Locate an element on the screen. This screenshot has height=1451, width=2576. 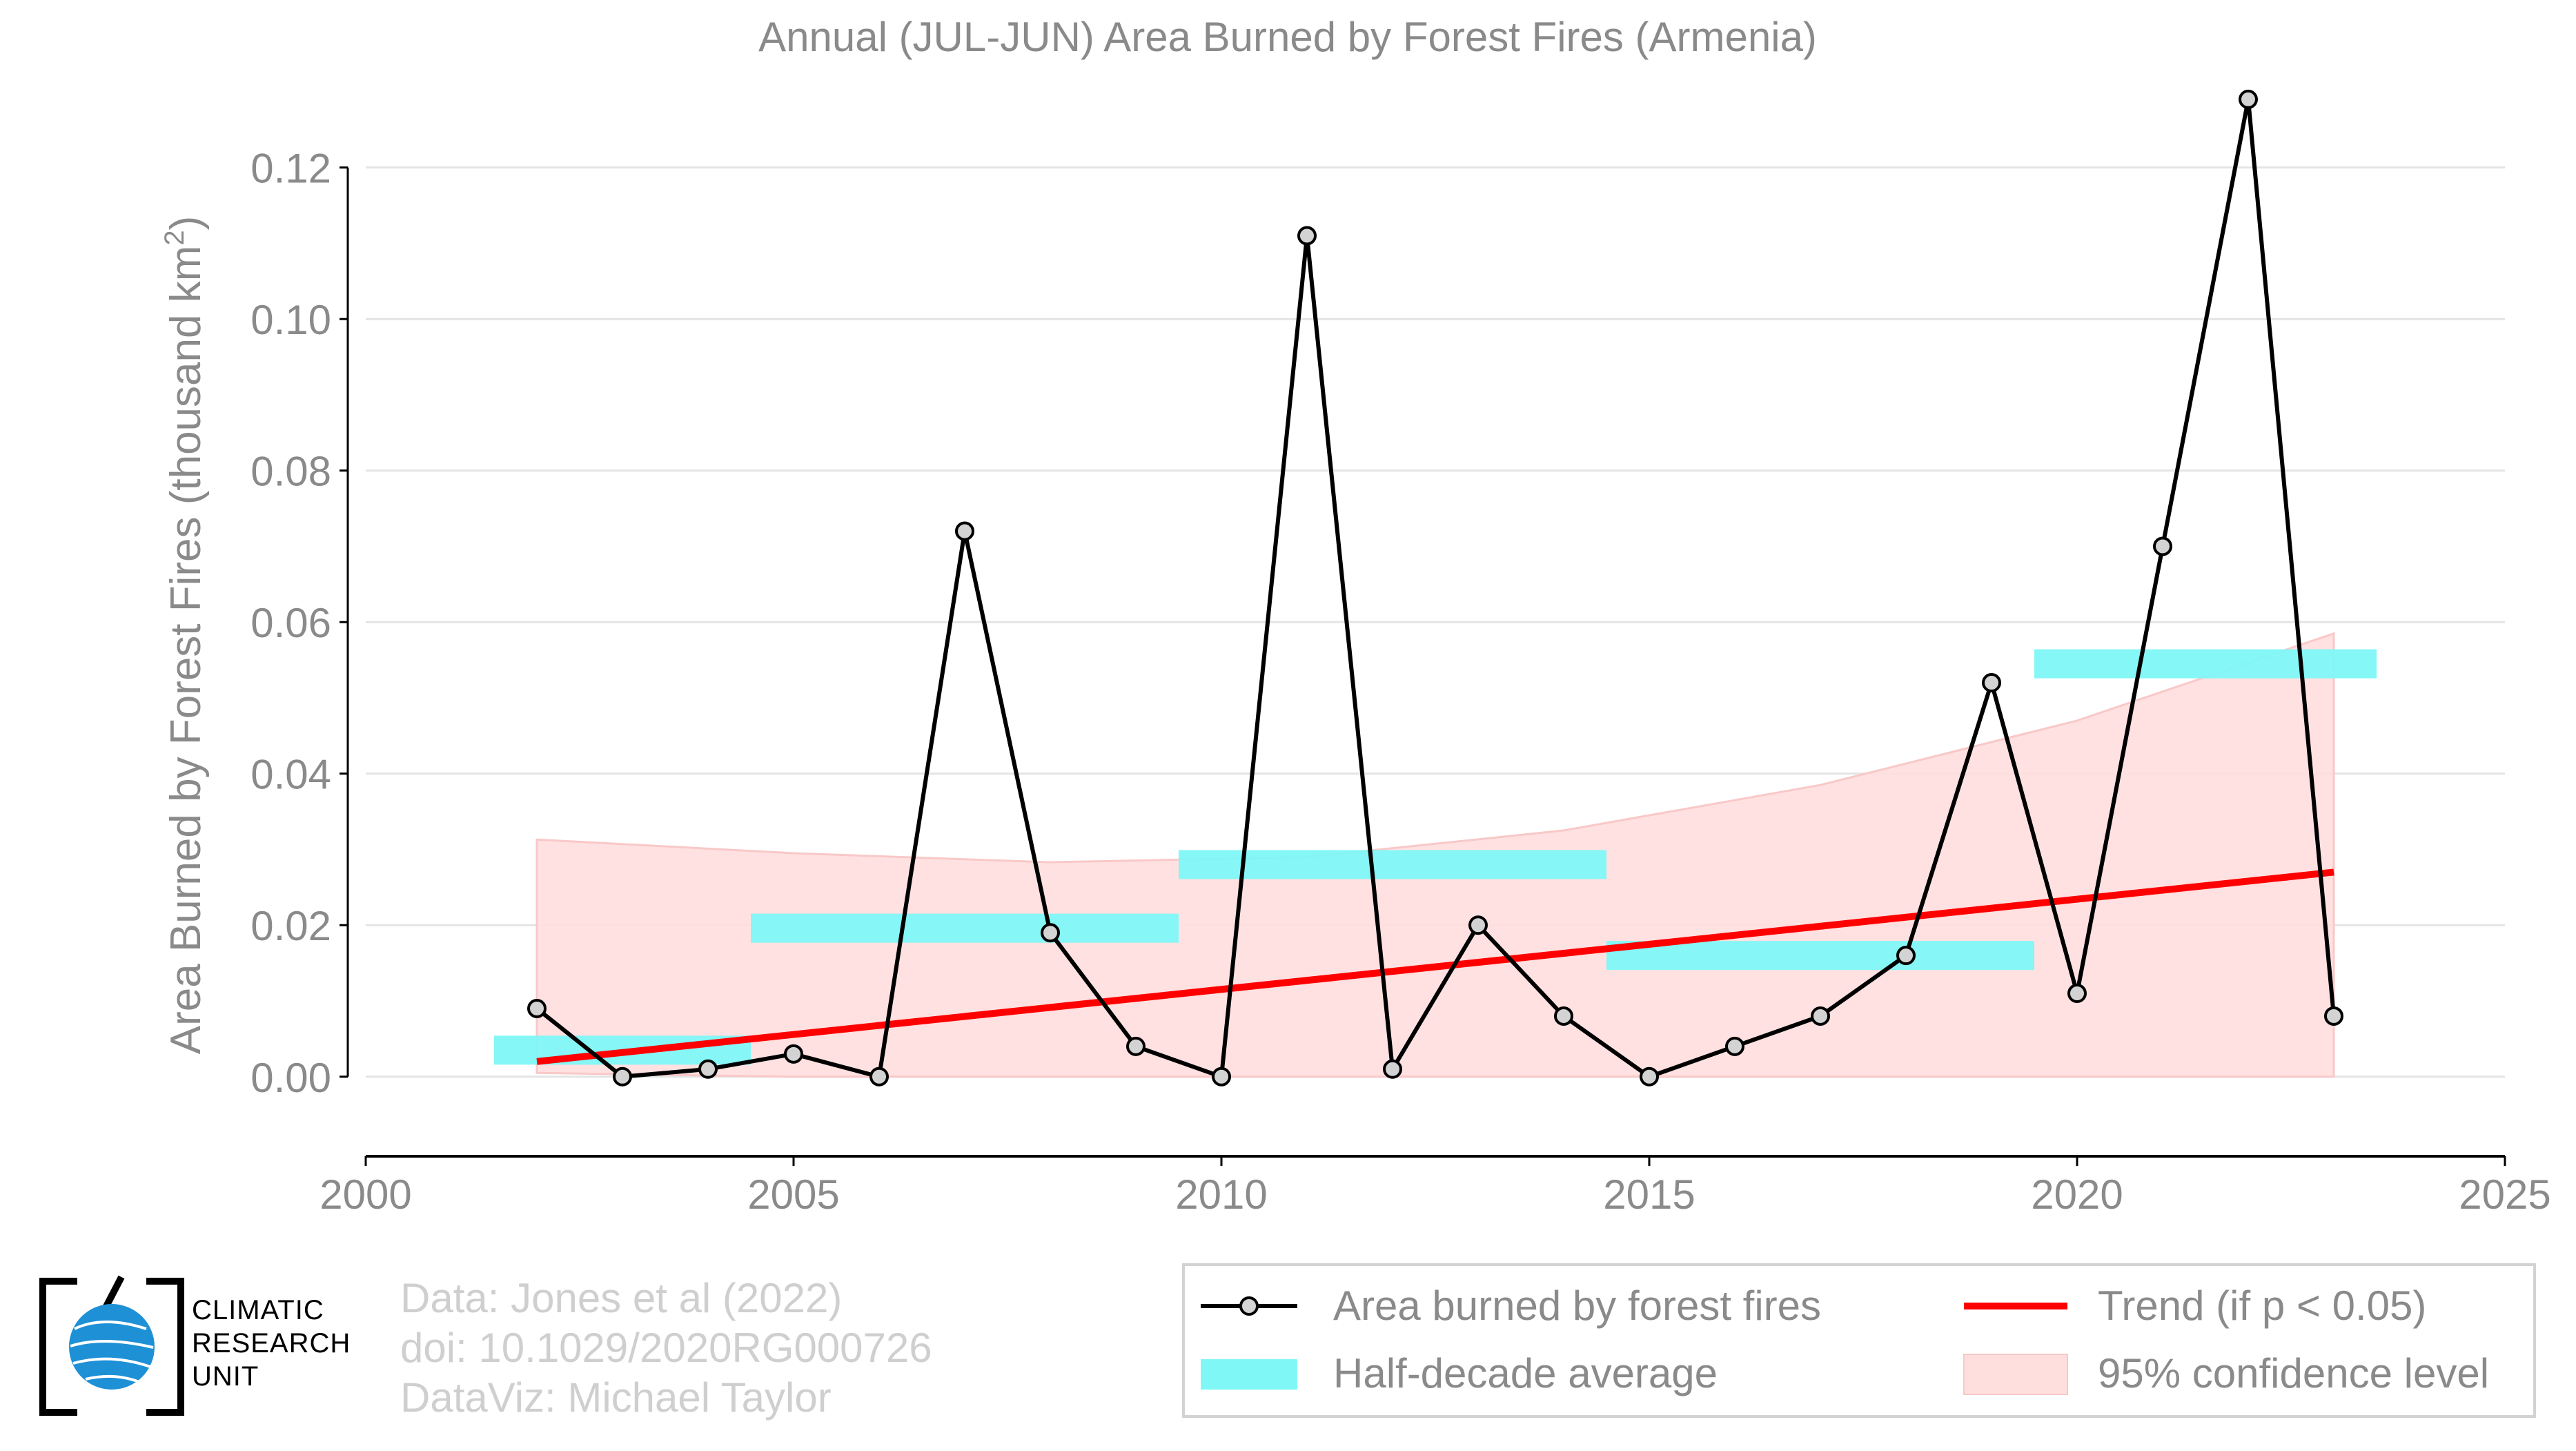
credit-dataviz: DataViz: Michael Taylor is located at coordinates (616, 1397).